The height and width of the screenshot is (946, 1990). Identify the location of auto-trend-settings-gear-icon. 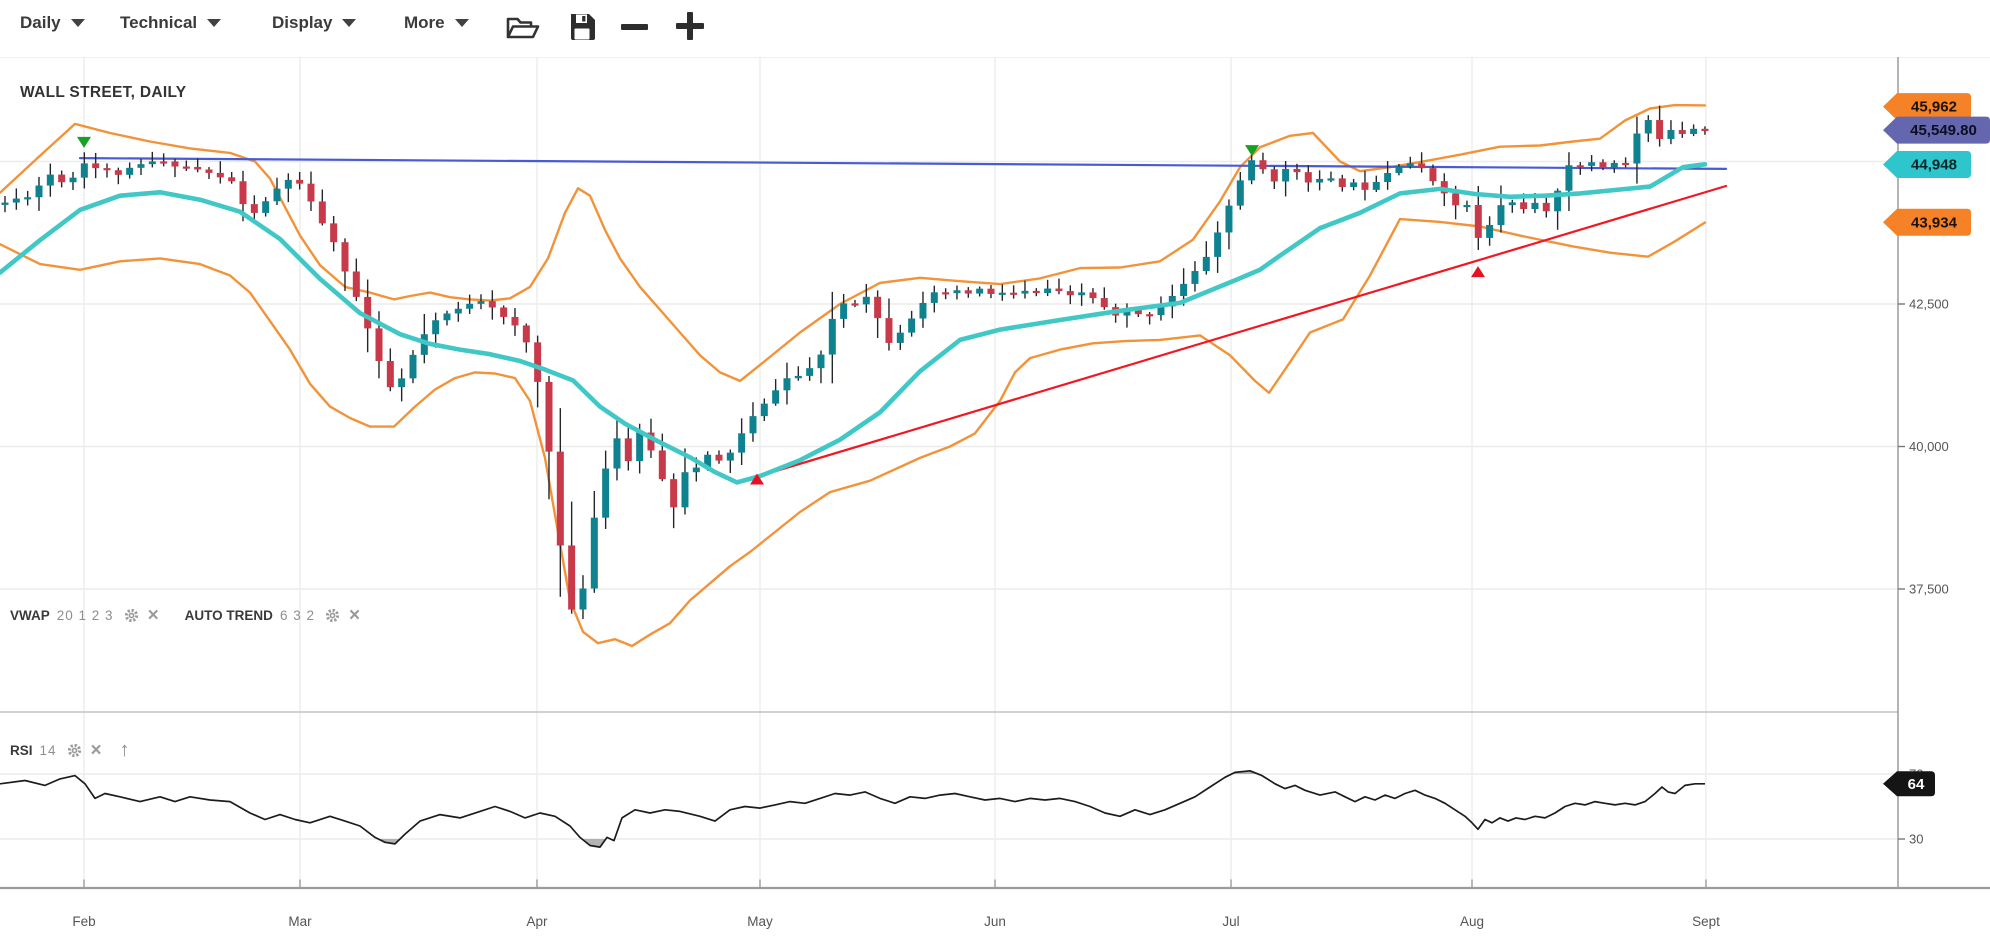
(332, 615).